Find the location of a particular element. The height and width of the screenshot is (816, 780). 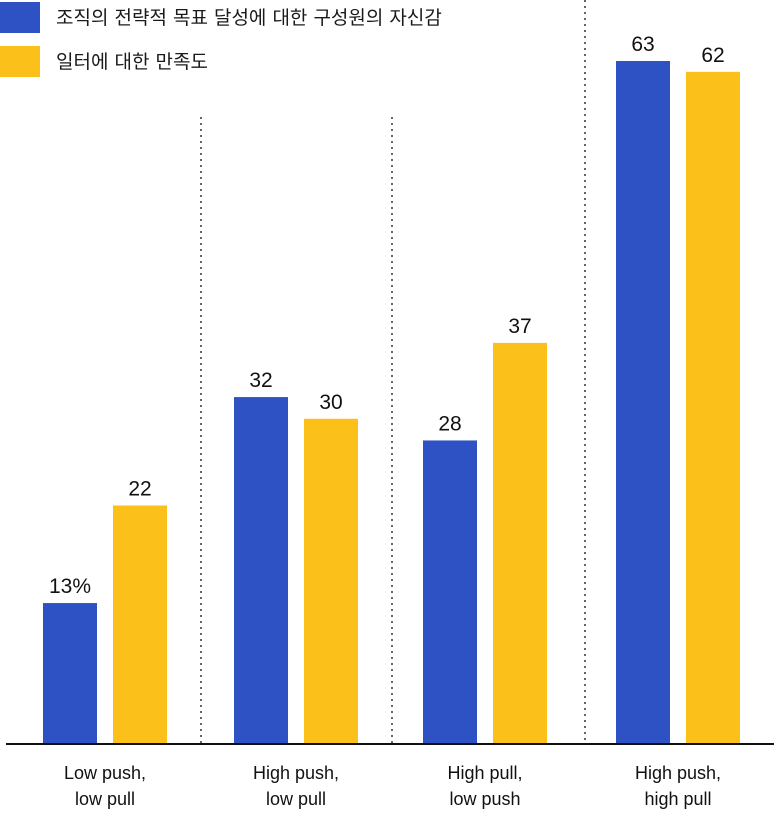

legend-label: 일터에 대한 만족도 is located at coordinates (132, 62).